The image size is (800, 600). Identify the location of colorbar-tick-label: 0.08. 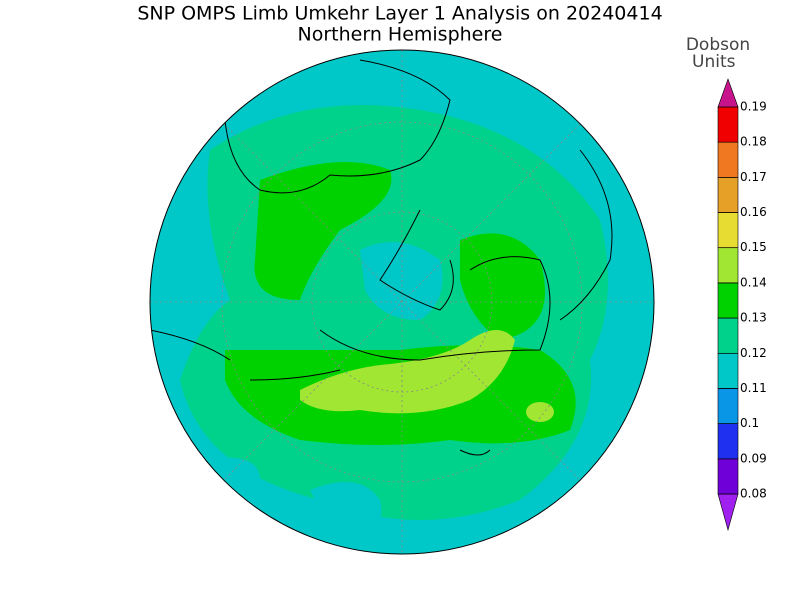
(753, 494).